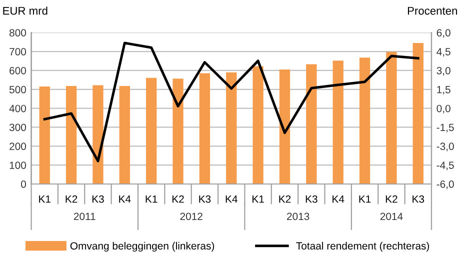 The height and width of the screenshot is (261, 460). Describe the element at coordinates (18, 70) in the screenshot. I see `y-tick-label: 600` at that location.